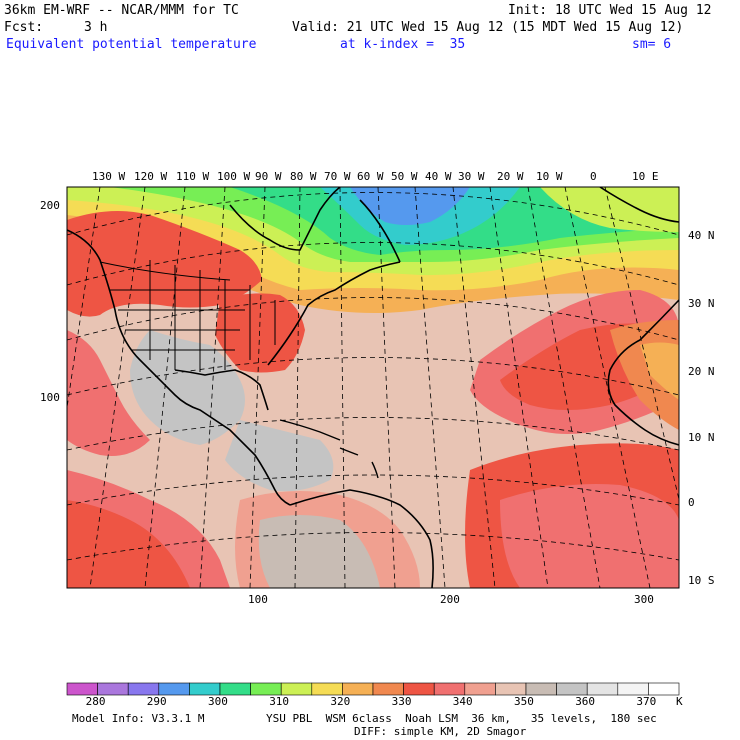 This screenshot has width=740, height=740. What do you see at coordinates (403, 44) in the screenshot?
I see `level-info: at k-index = 35` at bounding box center [403, 44].